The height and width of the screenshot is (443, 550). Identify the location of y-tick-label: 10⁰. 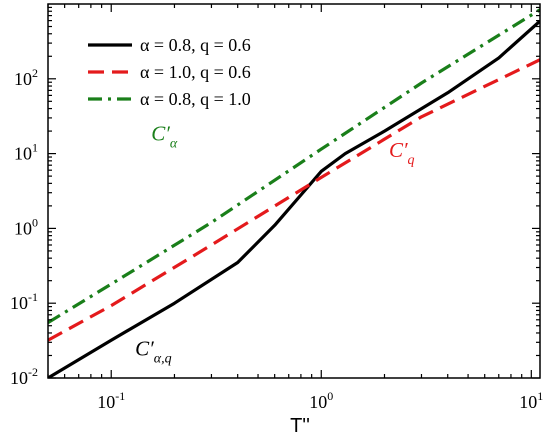
(26, 226).